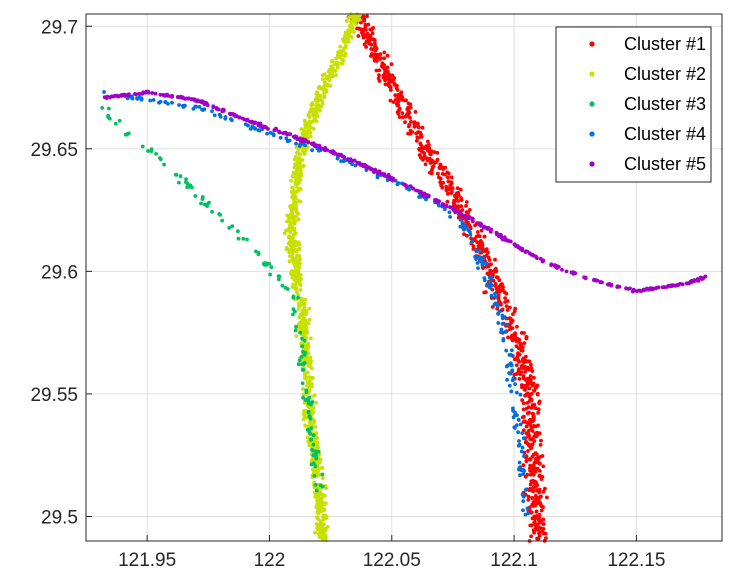 This screenshot has width=737, height=573. I want to click on x-axis-ticks: 121.95 122 122.05 122.1 122.15, so click(391, 553).